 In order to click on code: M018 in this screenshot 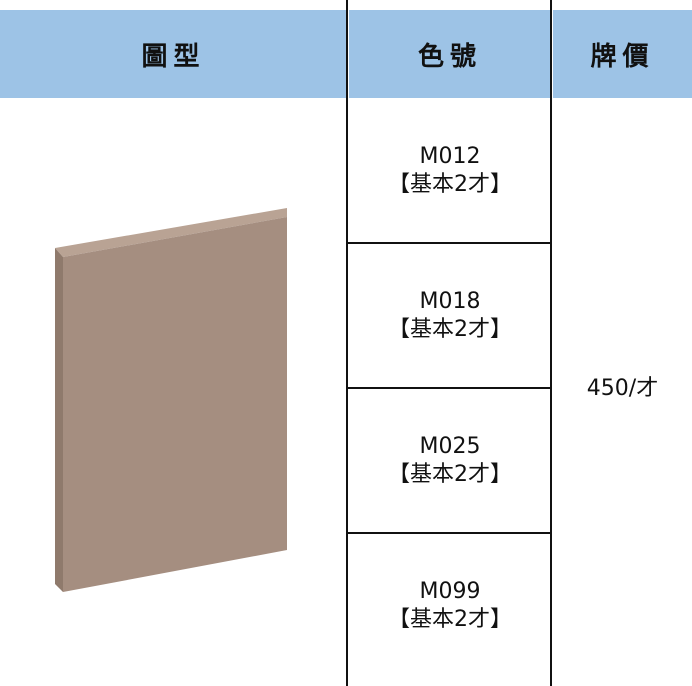, I will do `click(450, 301)`.